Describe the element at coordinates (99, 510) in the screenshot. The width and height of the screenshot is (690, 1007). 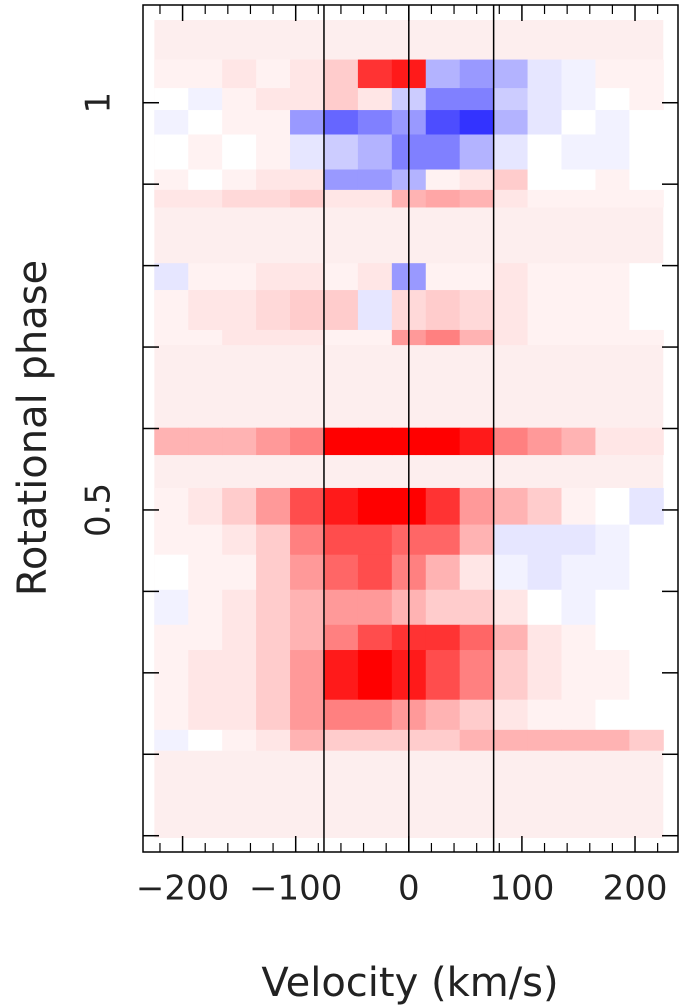
I see `y-tick-label: 0.5` at that location.